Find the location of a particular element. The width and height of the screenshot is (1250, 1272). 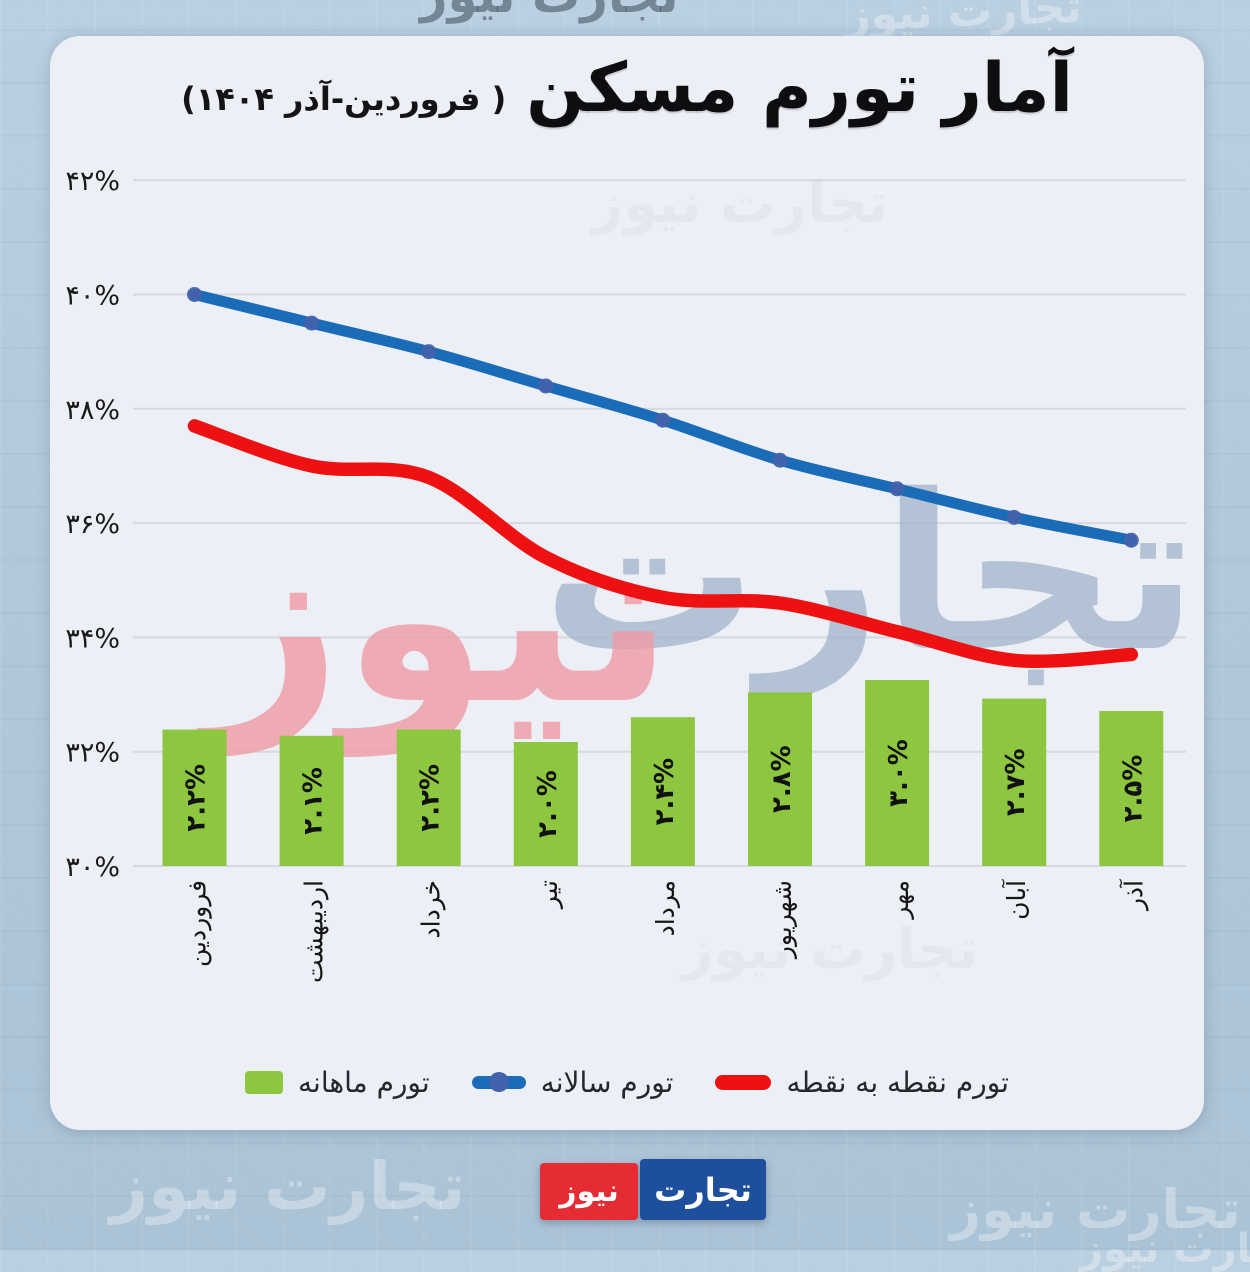

bar-value-label: ۲.۸% is located at coordinates (782, 779).